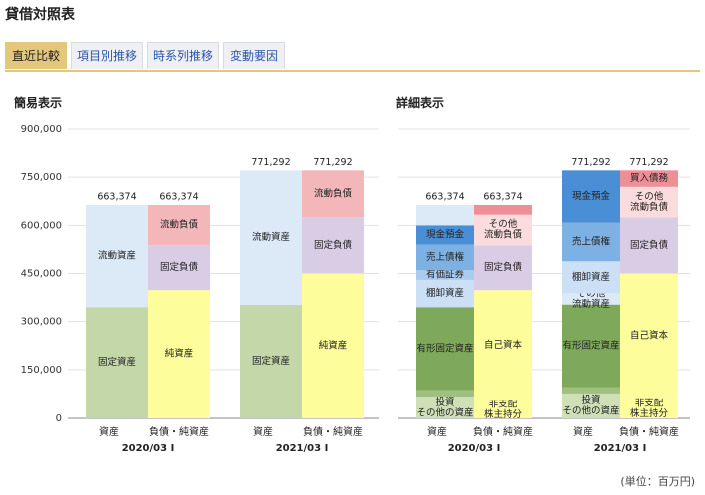 The width and height of the screenshot is (705, 495). I want to click on page-title: 貸借対照表, so click(40, 15).